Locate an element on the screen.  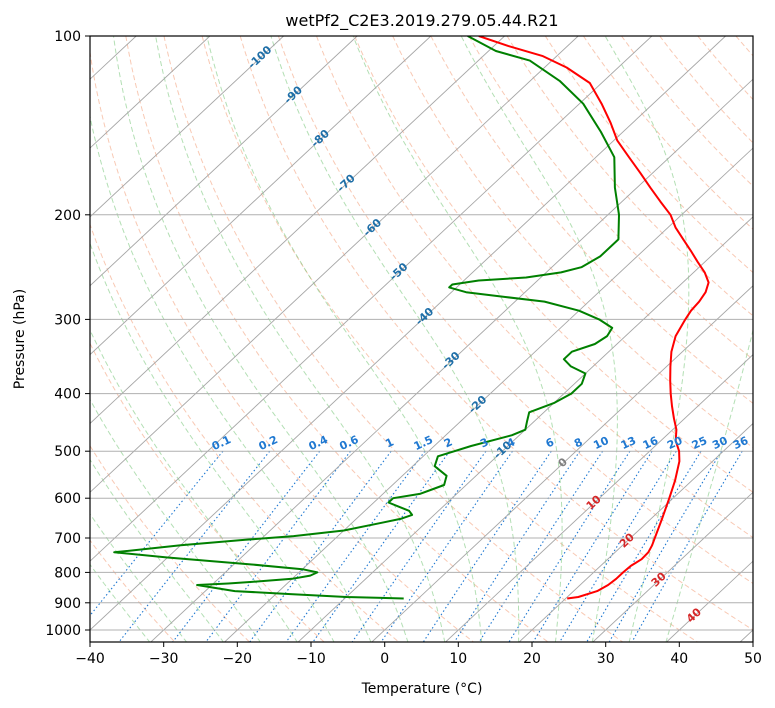
y-tick-label: 600 is located at coordinates (67, 499).